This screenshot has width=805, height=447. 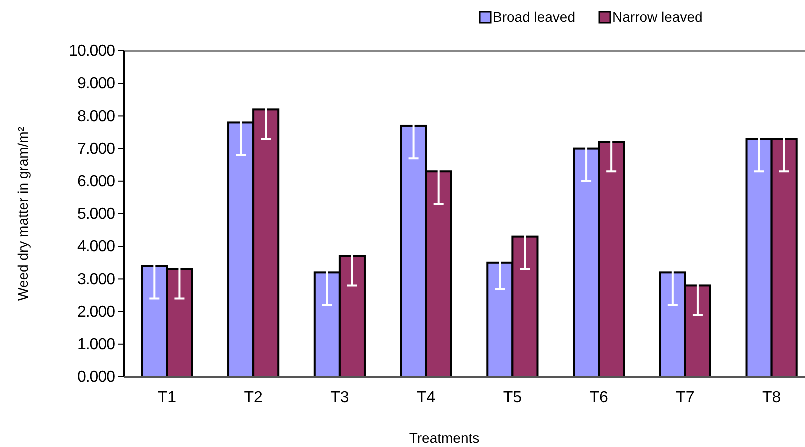 What do you see at coordinates (96, 117) in the screenshot?
I see `y-tick-label: 8.000` at bounding box center [96, 117].